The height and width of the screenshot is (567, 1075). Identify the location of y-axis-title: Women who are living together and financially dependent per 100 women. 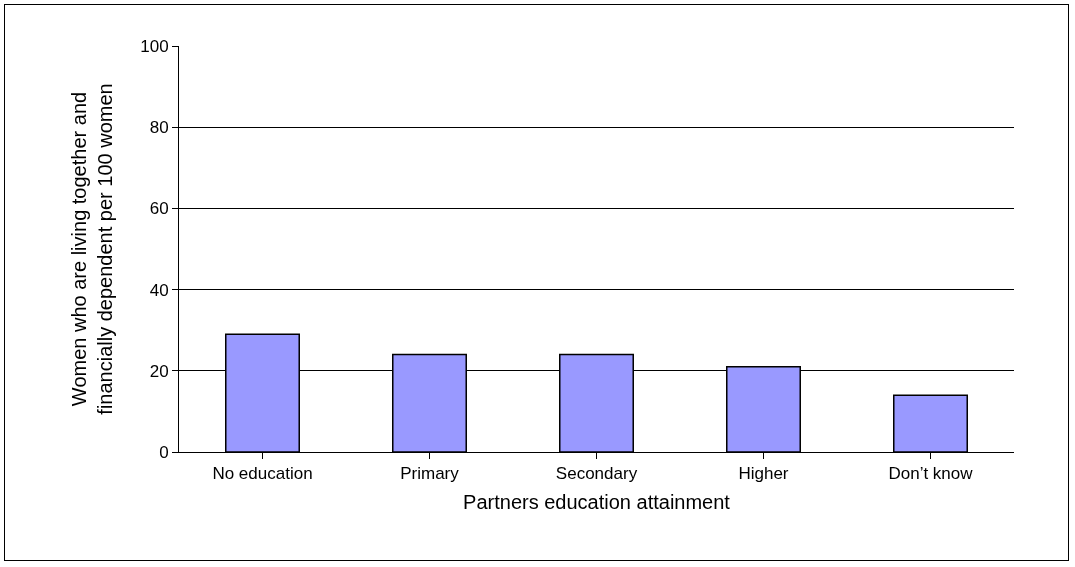
(91, 249).